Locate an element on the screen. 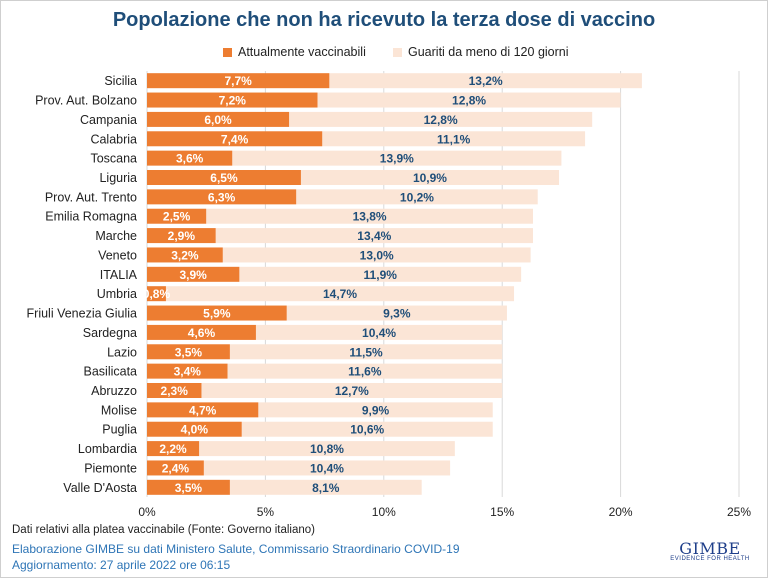 This screenshot has width=768, height=578. data-label-guariti: 9,3% is located at coordinates (397, 314).